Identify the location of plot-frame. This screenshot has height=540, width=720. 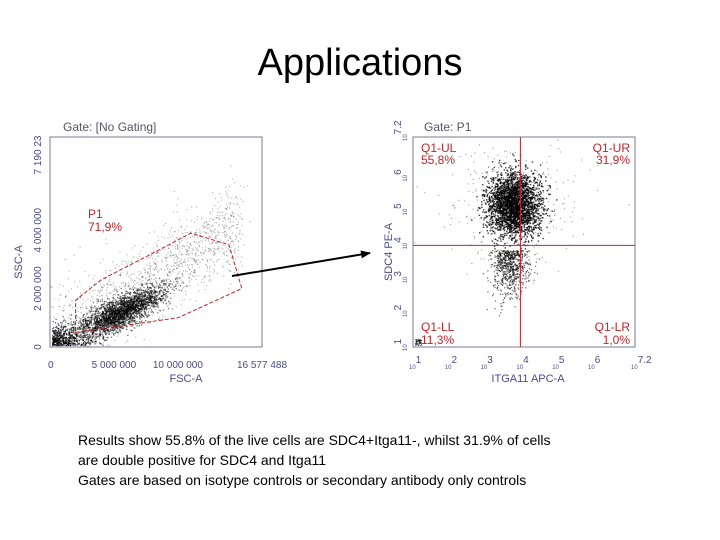
(524, 242).